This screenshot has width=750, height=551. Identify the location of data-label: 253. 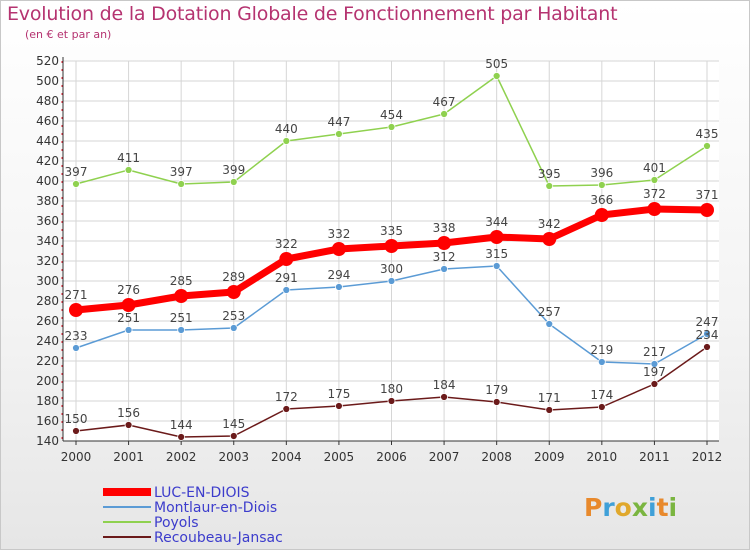
(233, 316).